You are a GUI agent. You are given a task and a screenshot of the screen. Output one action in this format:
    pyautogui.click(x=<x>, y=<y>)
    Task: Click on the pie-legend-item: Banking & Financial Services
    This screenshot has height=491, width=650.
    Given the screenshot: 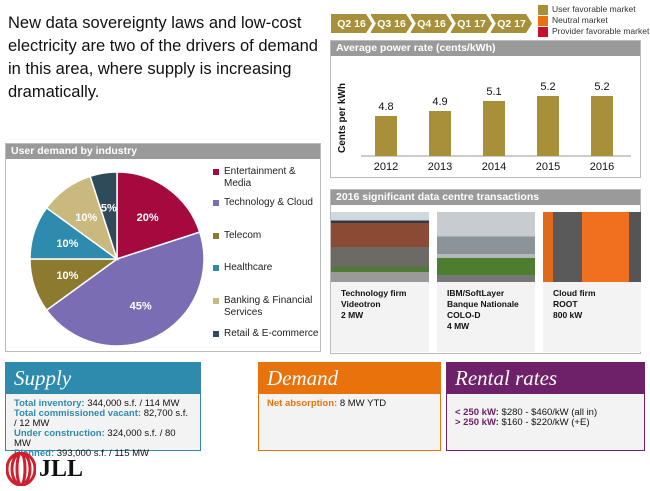 What is the action you would take?
    pyautogui.click(x=268, y=307)
    